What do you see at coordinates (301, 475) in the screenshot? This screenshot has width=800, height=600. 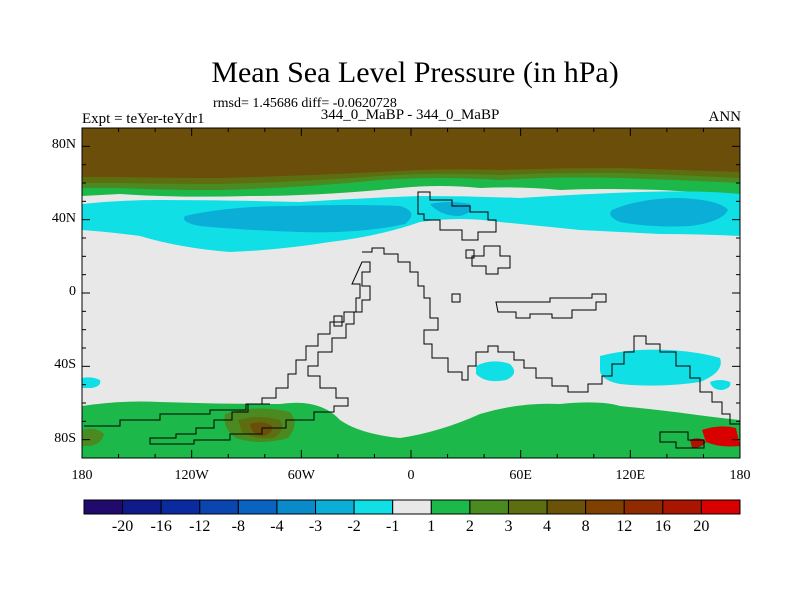 I see `x-tick-label: 60W` at bounding box center [301, 475].